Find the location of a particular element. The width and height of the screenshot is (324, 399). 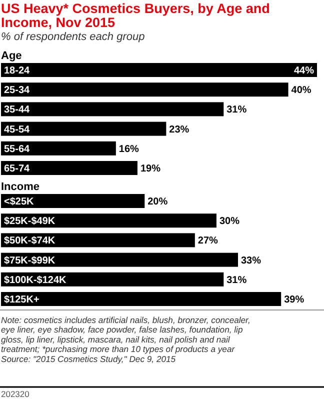

data-label: 20% is located at coordinates (158, 202).